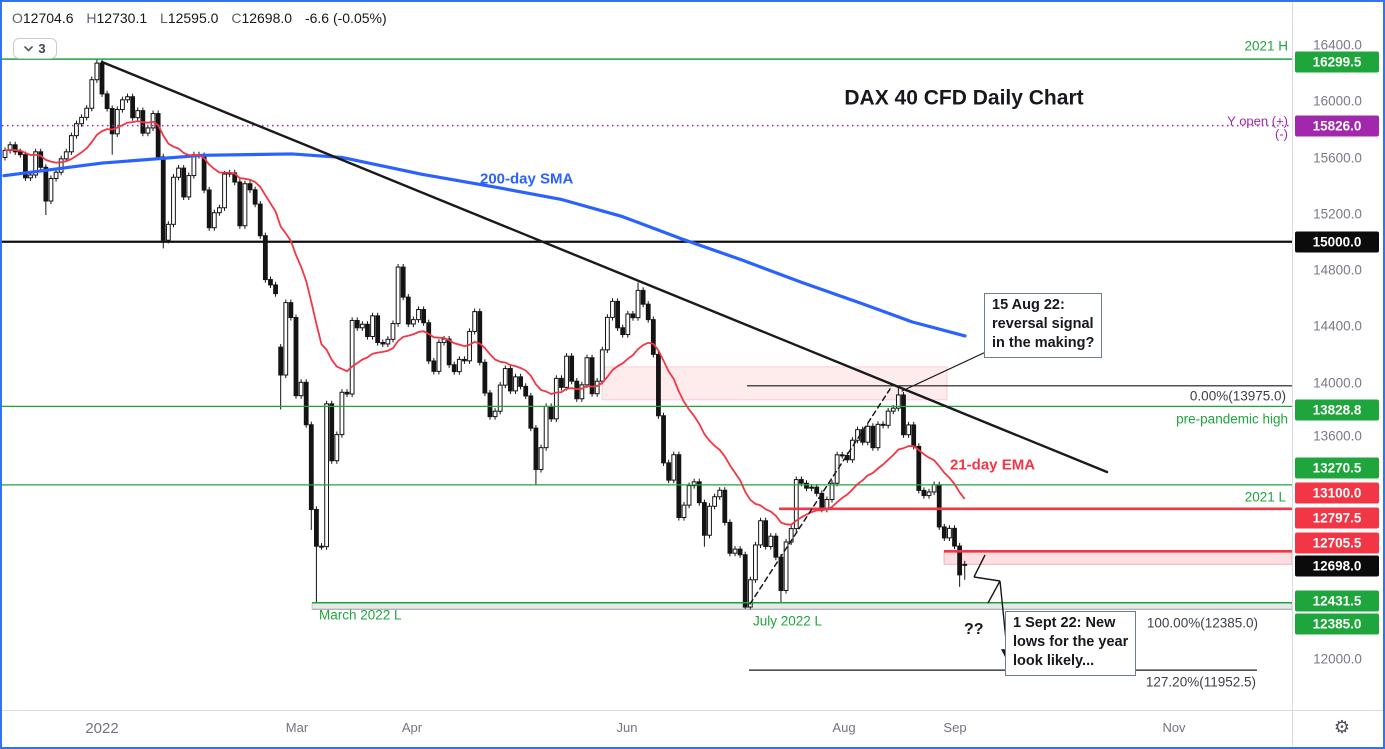 The image size is (1385, 749). I want to click on time-axis-label: Mar, so click(297, 727).